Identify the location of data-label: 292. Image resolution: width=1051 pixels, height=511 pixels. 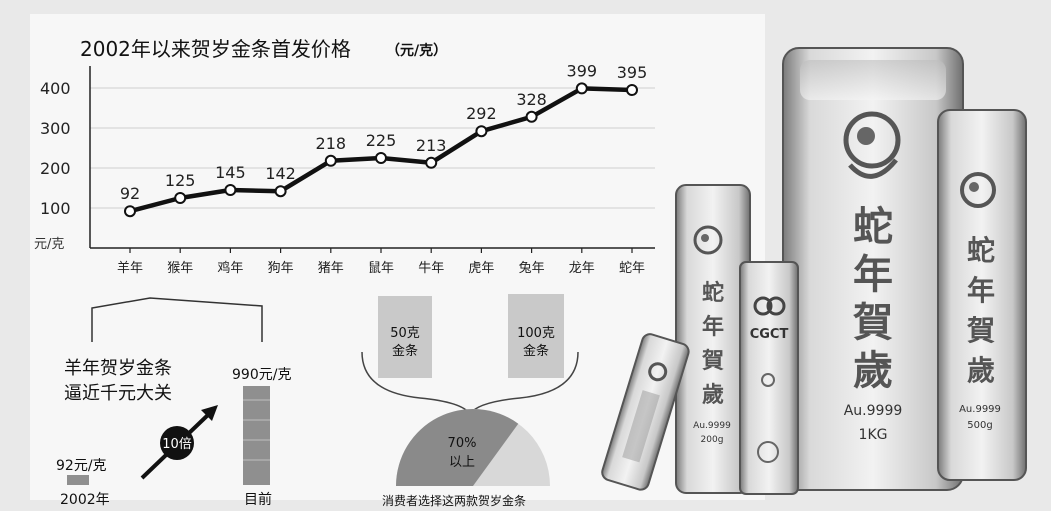
(481, 113).